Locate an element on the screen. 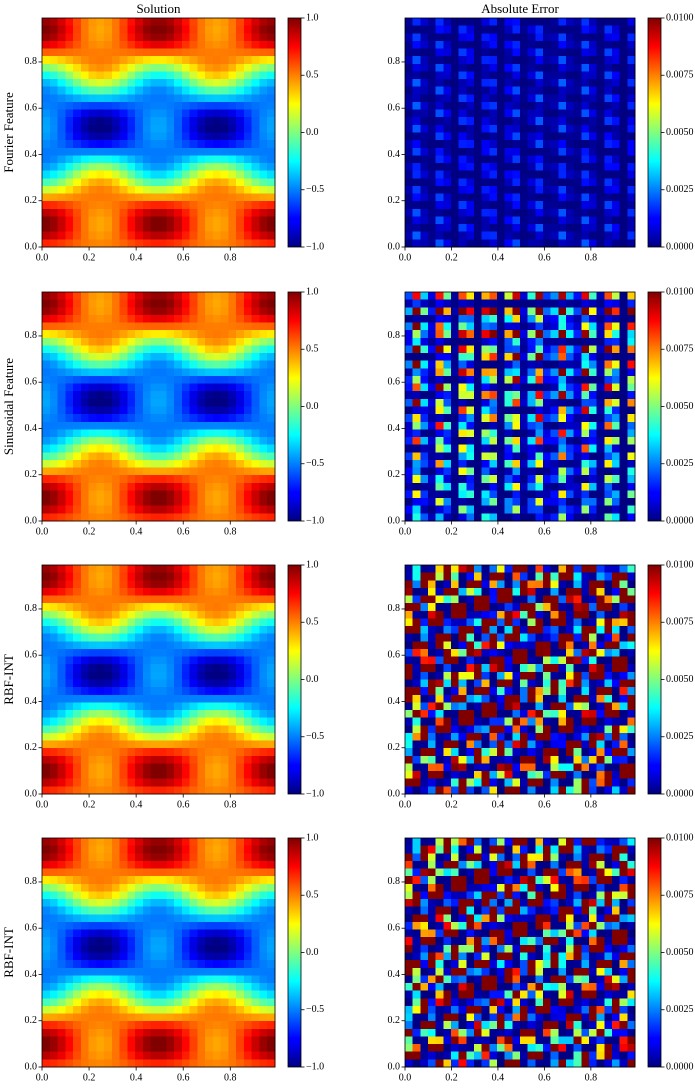  colorbar-tick-label: 0.0100 is located at coordinates (680, 291).